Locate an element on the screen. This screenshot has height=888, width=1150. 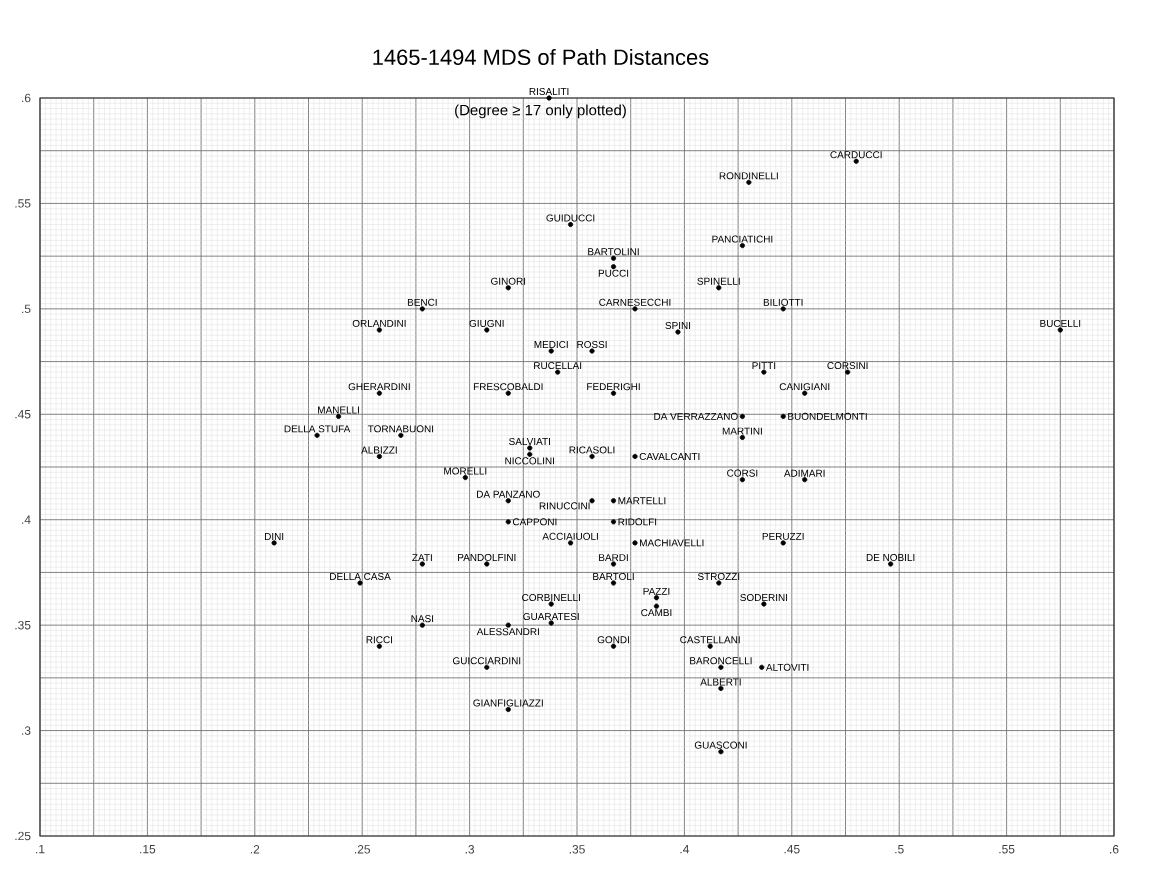
chart-title: 1465-1494 MDS of Path Distances is located at coordinates (541, 57).